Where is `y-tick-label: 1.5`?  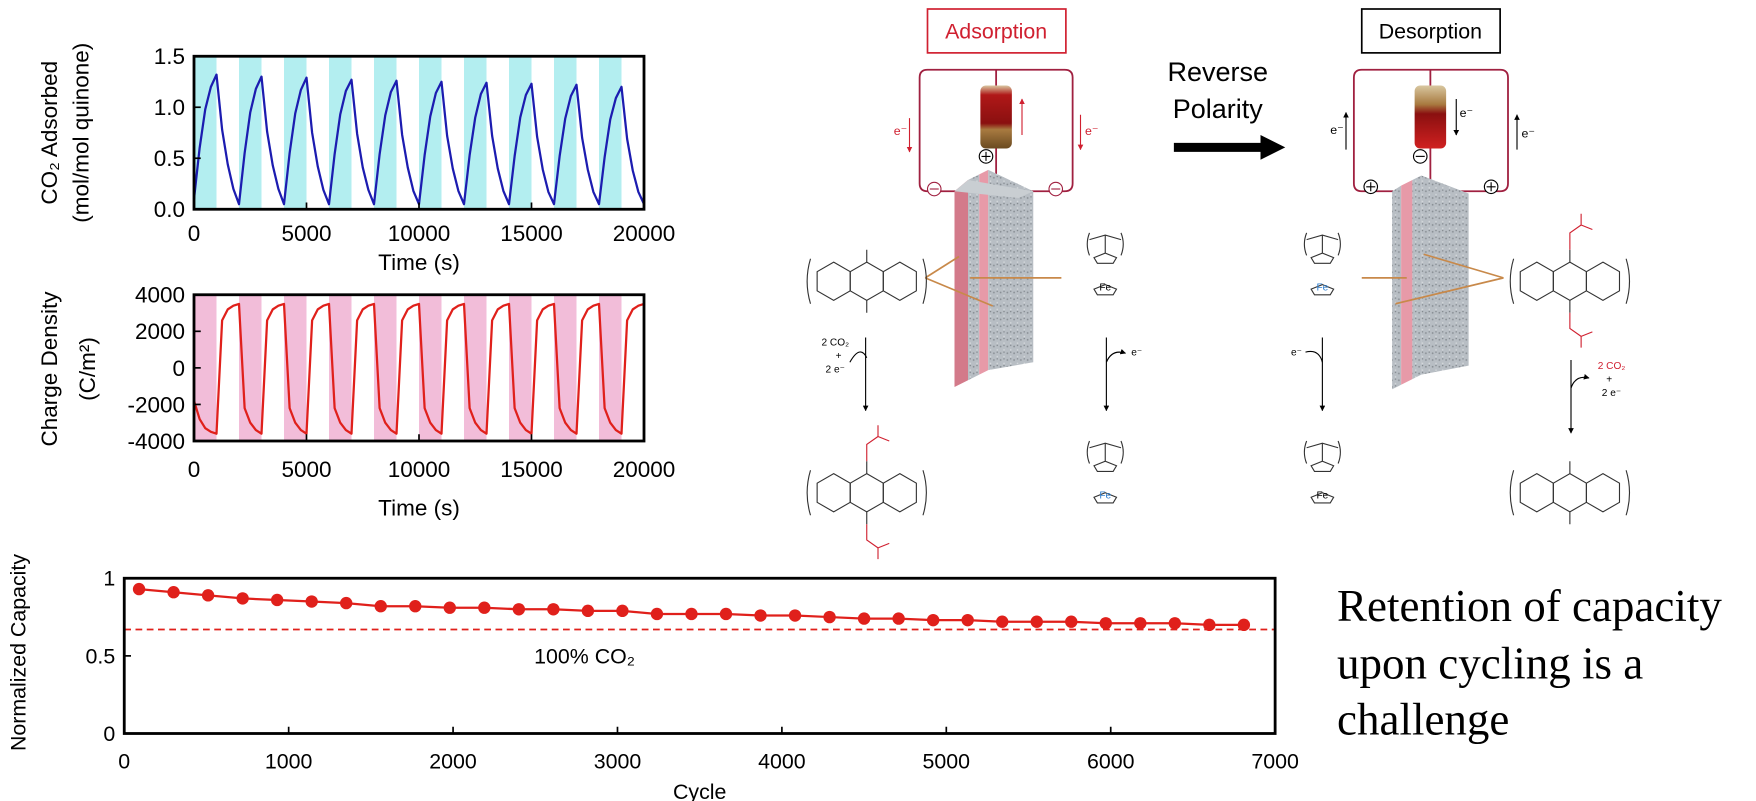 y-tick-label: 1.5 is located at coordinates (169, 56).